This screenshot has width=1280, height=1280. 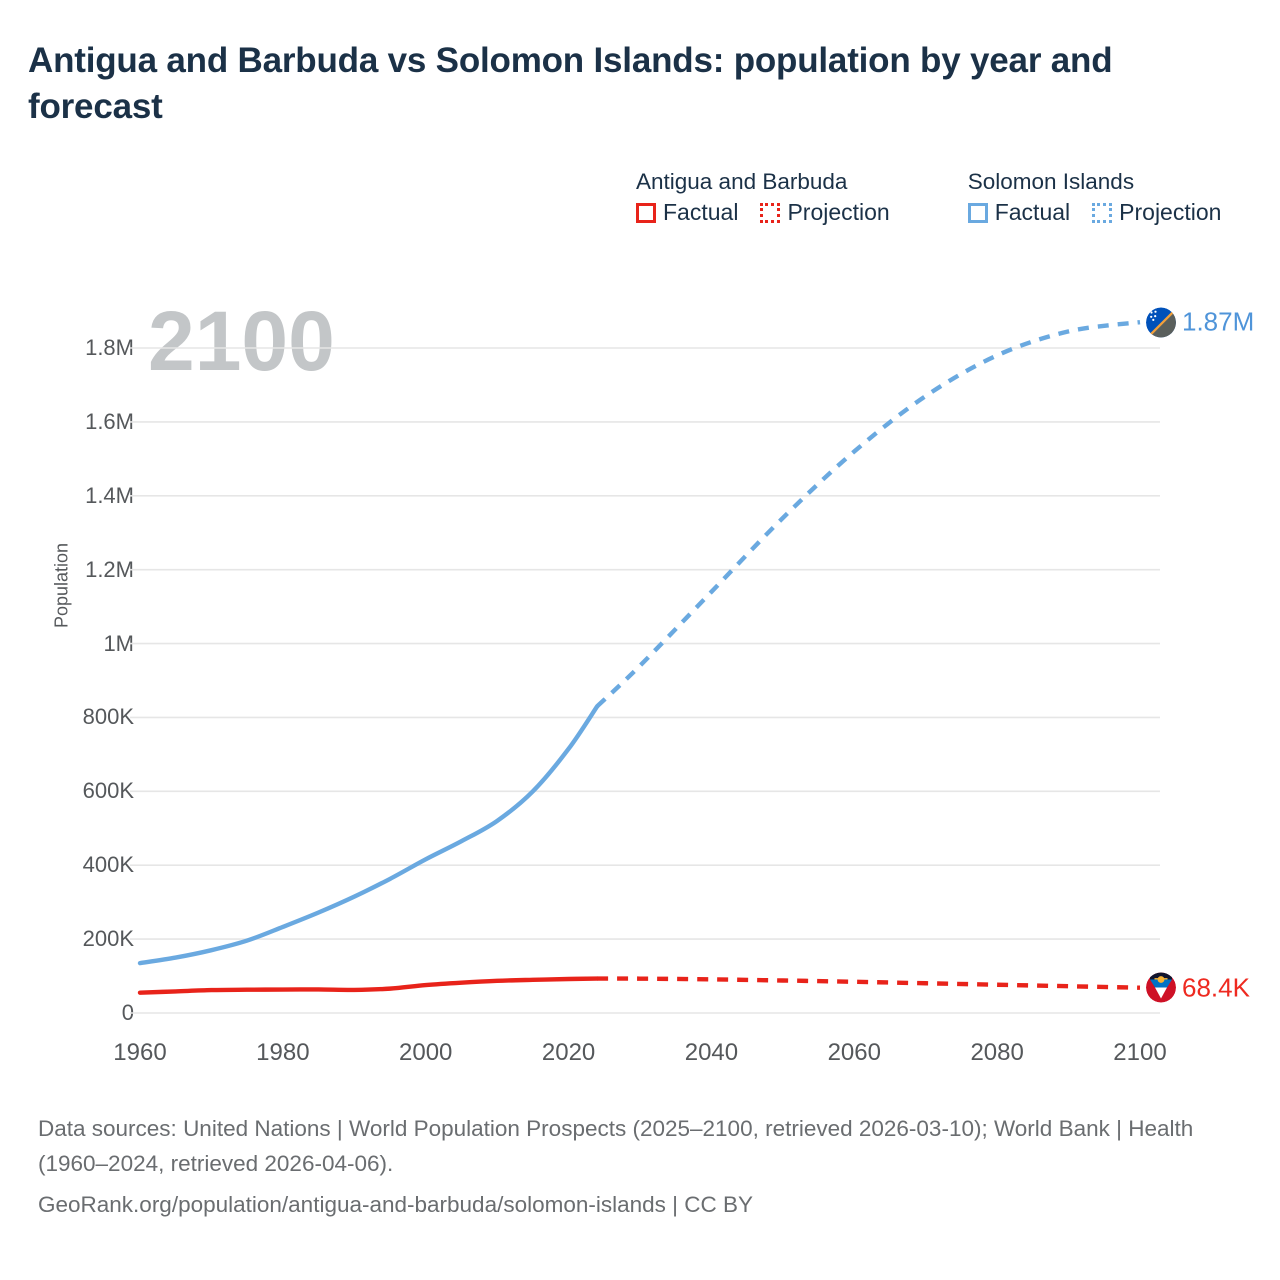 I want to click on x-axis-tick: 2000, so click(x=426, y=1052).